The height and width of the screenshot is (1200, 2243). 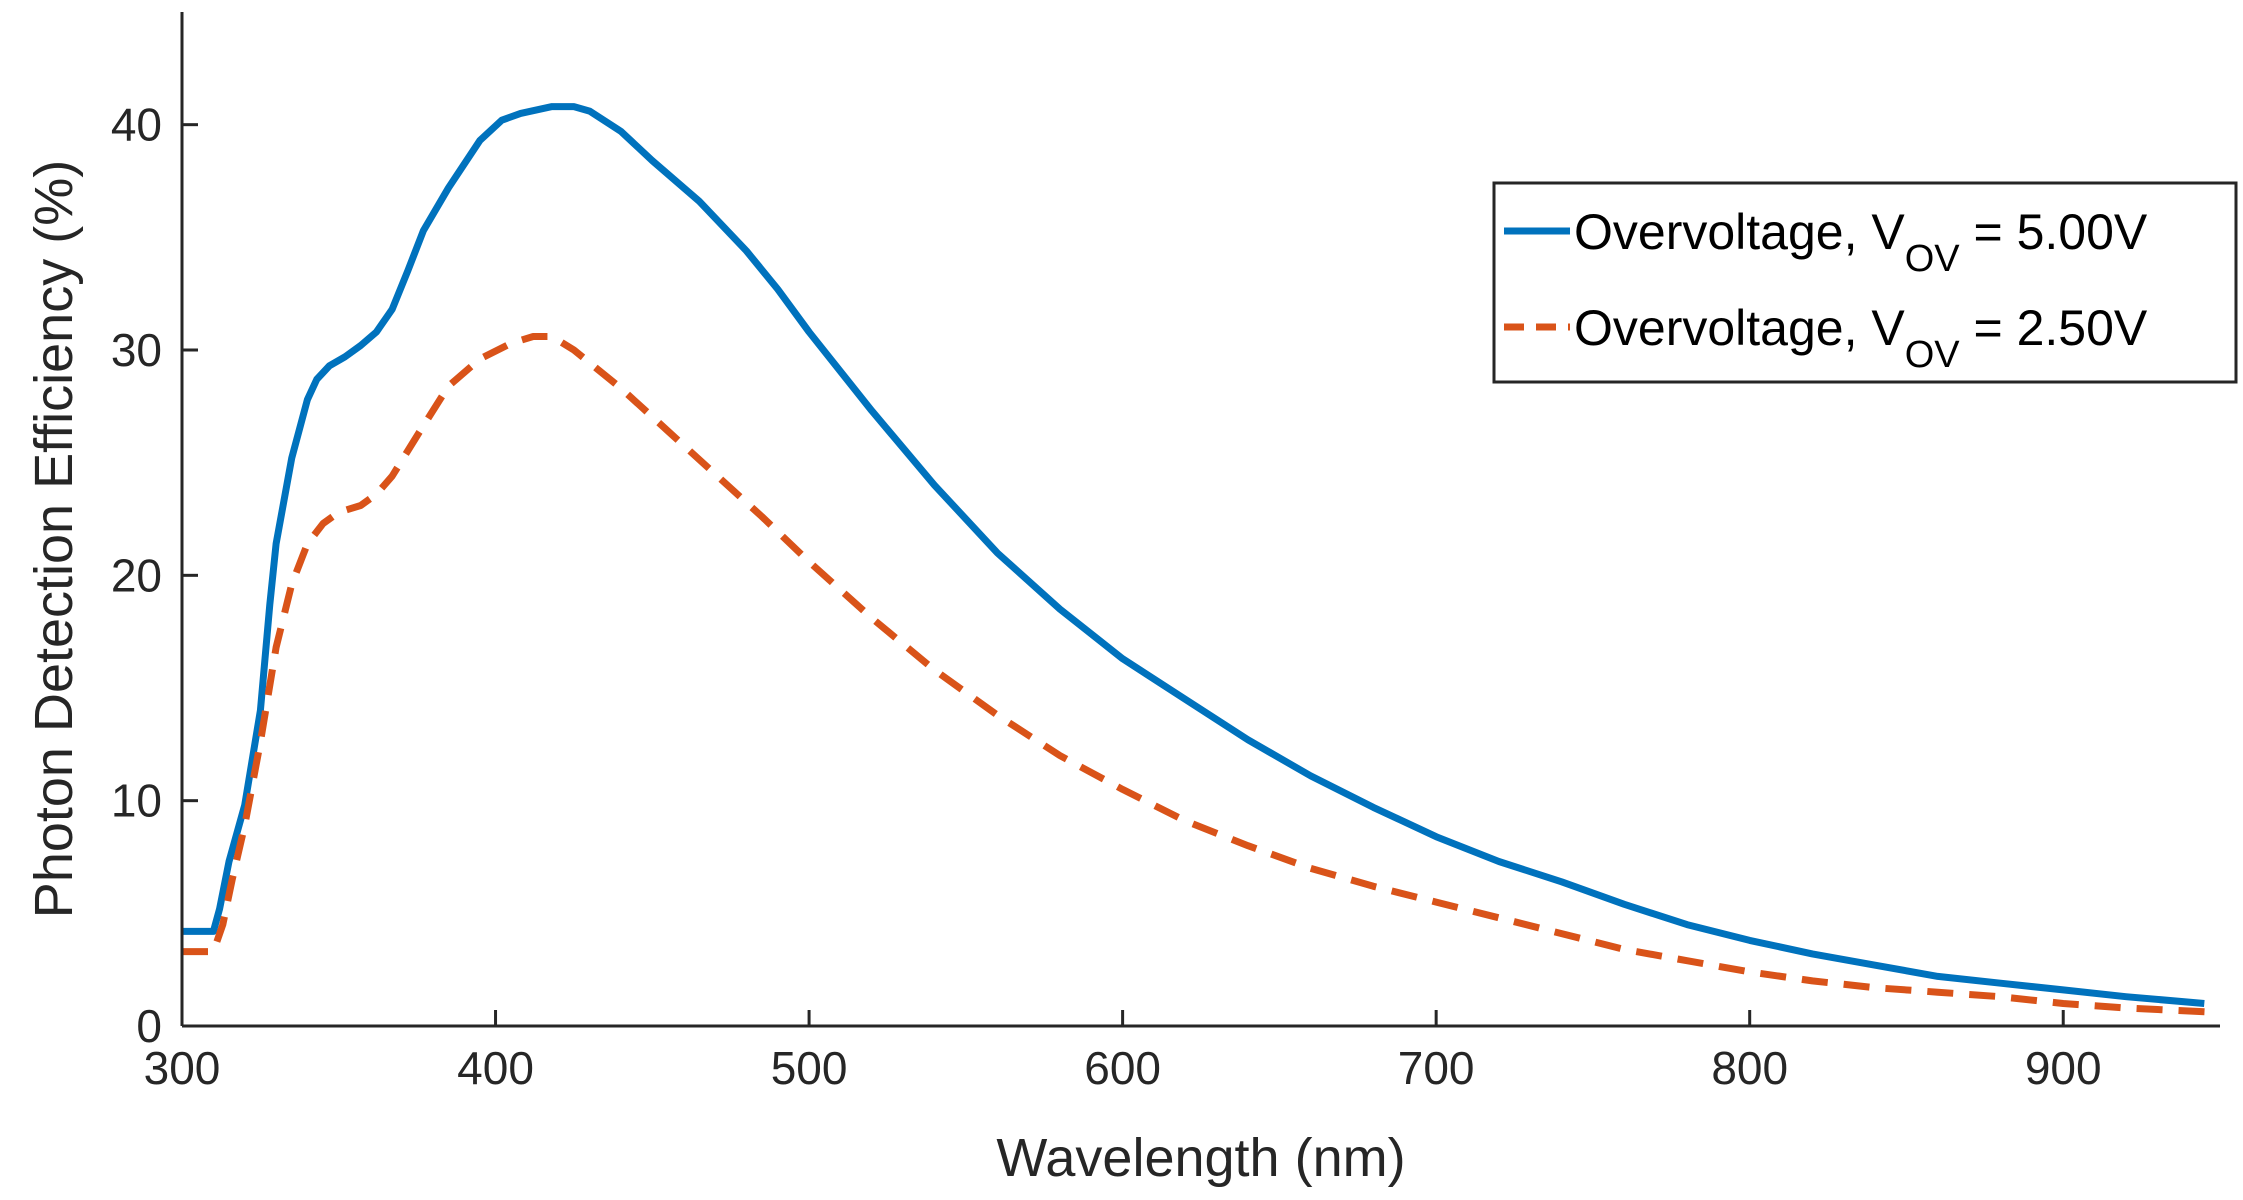 What do you see at coordinates (149, 1026) in the screenshot?
I see `y-tick-label: 0` at bounding box center [149, 1026].